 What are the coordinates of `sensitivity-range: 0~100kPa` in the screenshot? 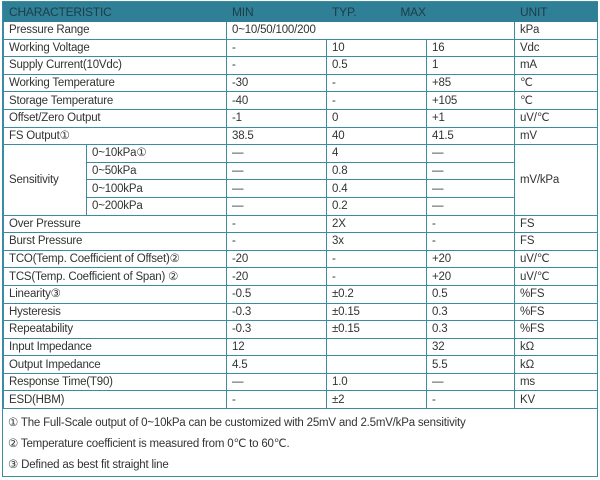 It's located at (156, 188).